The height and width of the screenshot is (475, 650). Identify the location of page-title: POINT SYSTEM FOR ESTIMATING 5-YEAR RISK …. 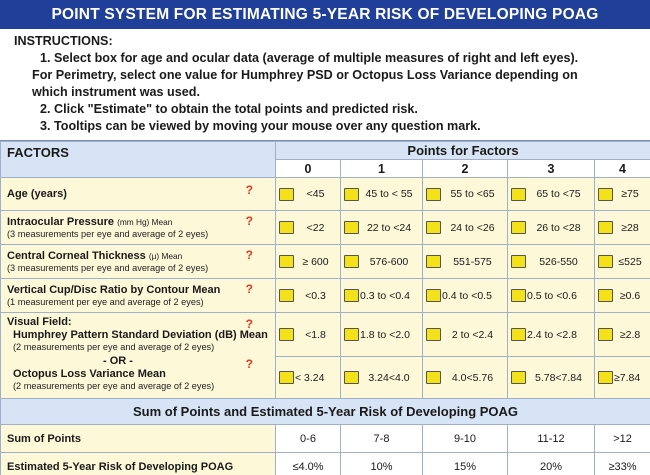
(325, 14).